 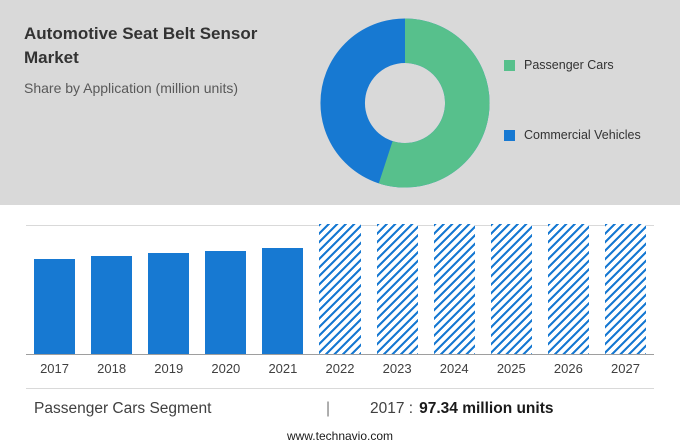 I want to click on footer-url: www.technavio.com, so click(x=340, y=434).